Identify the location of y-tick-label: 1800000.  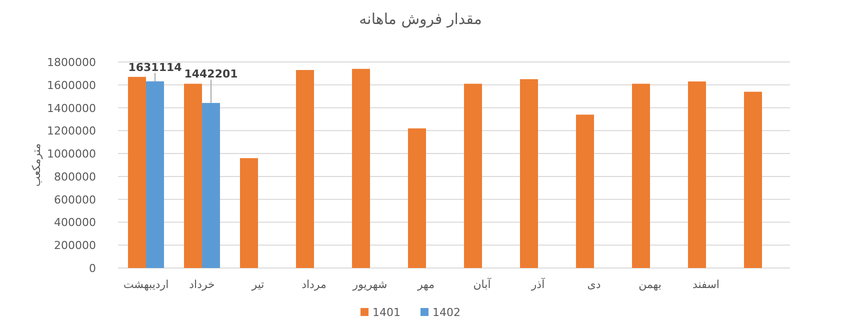
(71, 62).